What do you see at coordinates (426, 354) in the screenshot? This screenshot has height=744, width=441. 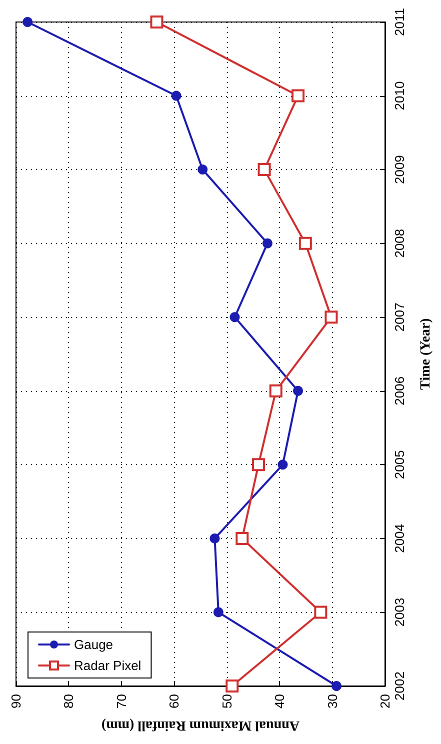 I see `y-axis-title: Time (Year)` at bounding box center [426, 354].